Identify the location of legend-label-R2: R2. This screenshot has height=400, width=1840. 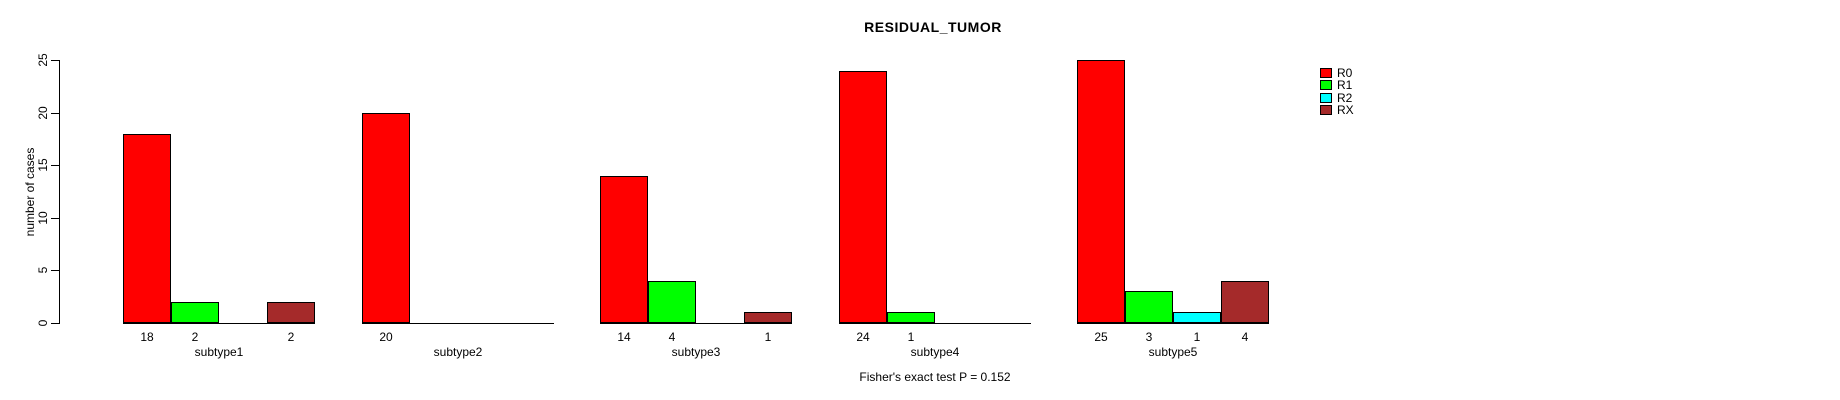
(1345, 98).